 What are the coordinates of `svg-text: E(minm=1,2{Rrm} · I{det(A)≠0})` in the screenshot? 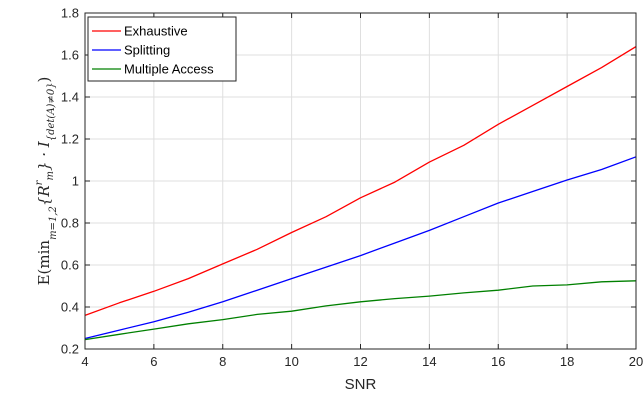 It's located at (46, 181).